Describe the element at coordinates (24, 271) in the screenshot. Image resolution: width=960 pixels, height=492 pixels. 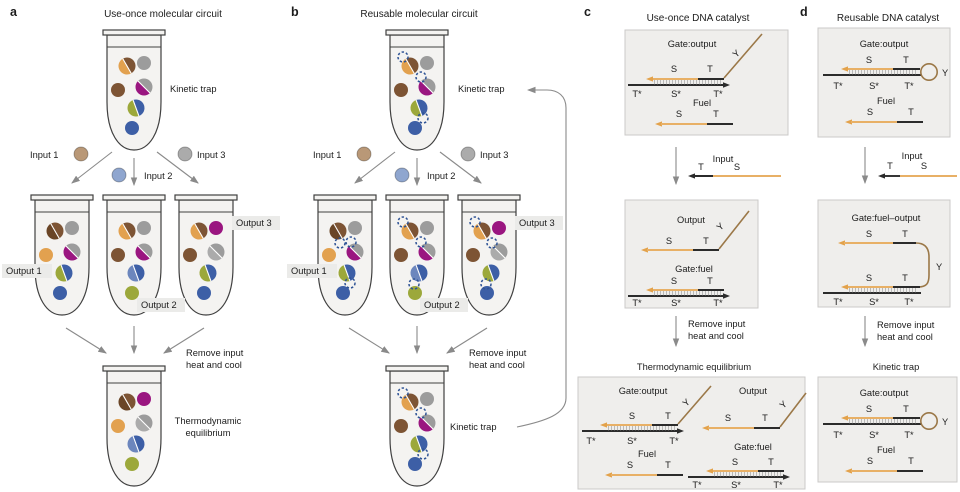
I see `output1-label-a: Output 1` at that location.